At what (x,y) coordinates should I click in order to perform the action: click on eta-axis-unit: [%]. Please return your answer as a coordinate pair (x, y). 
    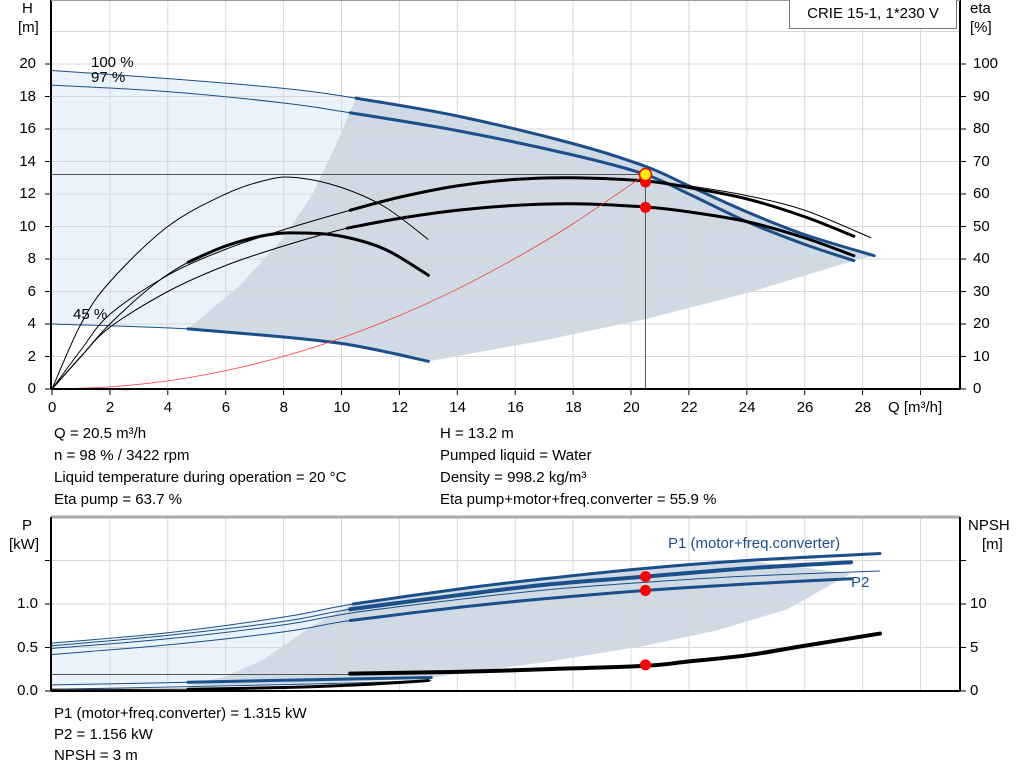
    Looking at the image, I should click on (981, 27).